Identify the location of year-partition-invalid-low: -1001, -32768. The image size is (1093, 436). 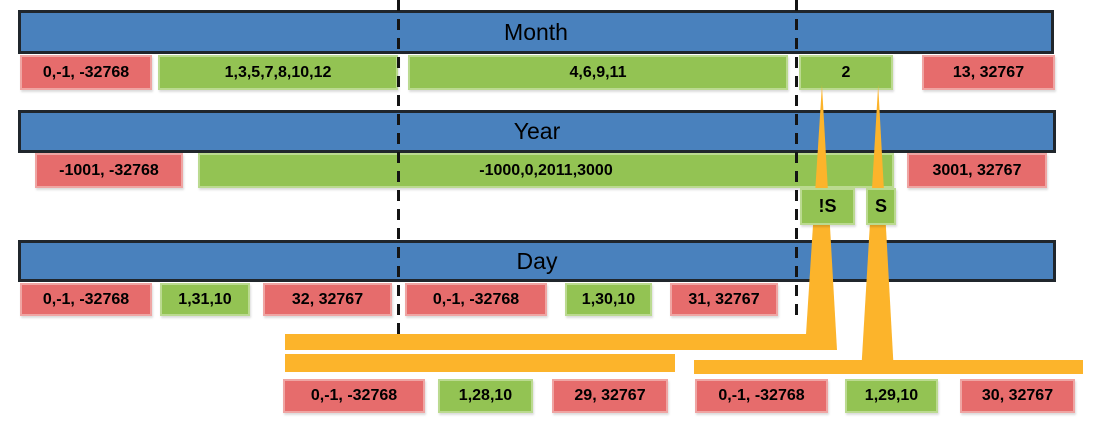
(109, 170).